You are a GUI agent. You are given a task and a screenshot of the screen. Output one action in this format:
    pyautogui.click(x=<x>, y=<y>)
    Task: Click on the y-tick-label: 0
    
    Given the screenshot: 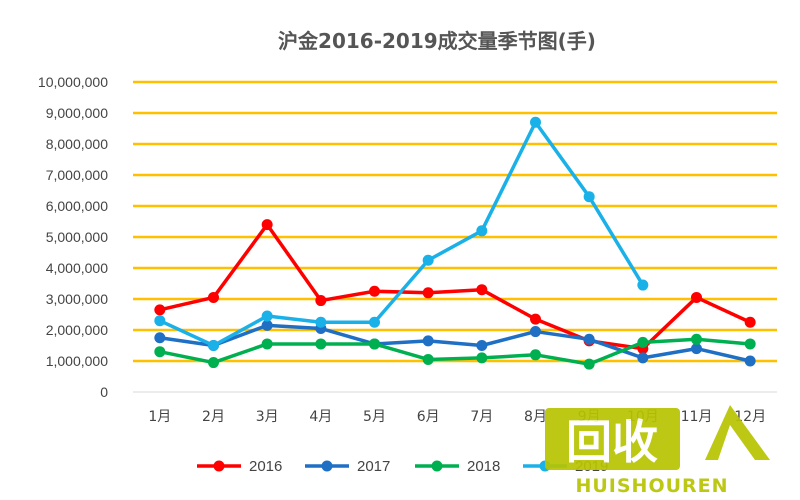 What is the action you would take?
    pyautogui.click(x=104, y=392)
    